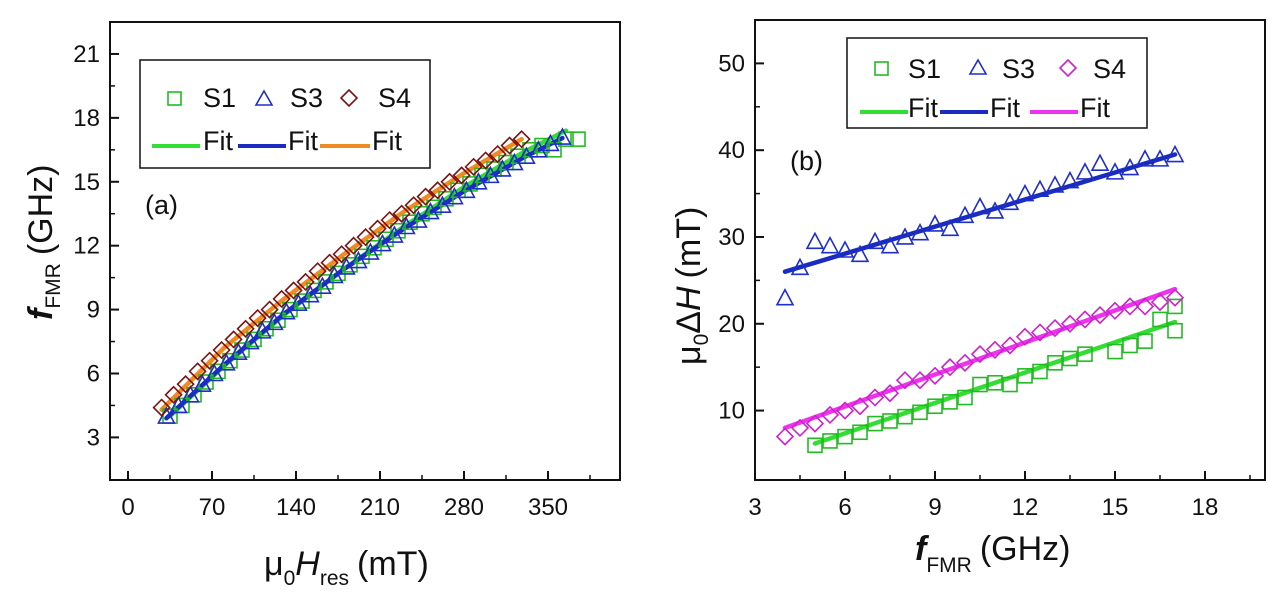 Image resolution: width=1279 pixels, height=613 pixels. What do you see at coordinates (86, 118) in the screenshot?
I see `panel-a-ytick-label: 18` at bounding box center [86, 118].